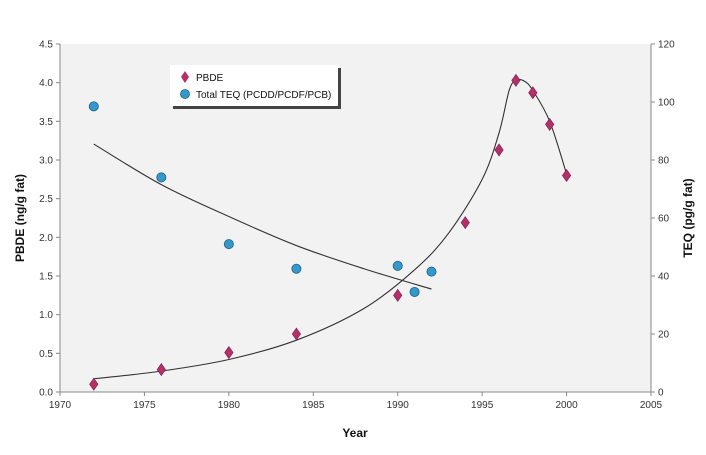  I want to click on legend: PBDE Total TEQ (PCDD/PCDF/PCB), so click(255, 87).